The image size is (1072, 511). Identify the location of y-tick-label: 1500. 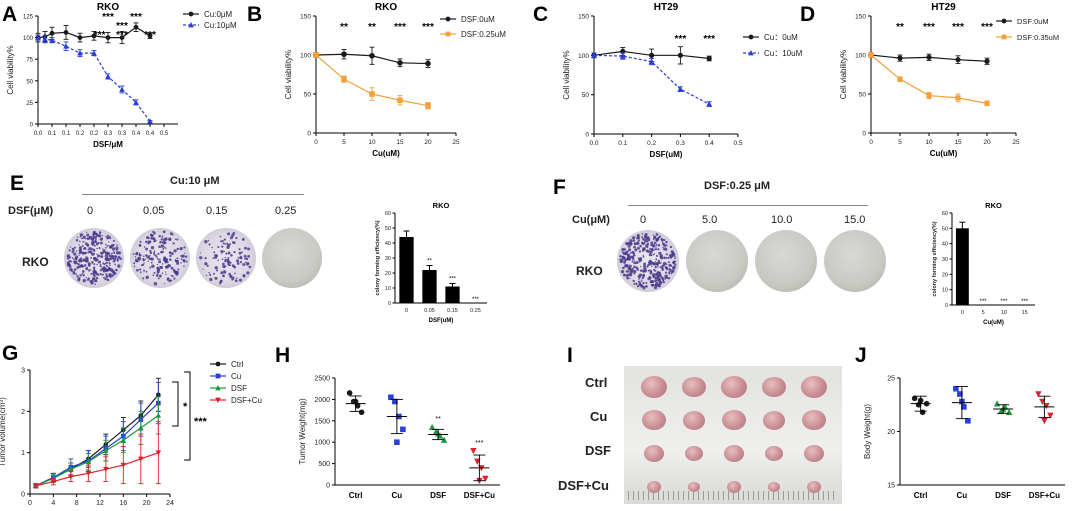
(322, 421).